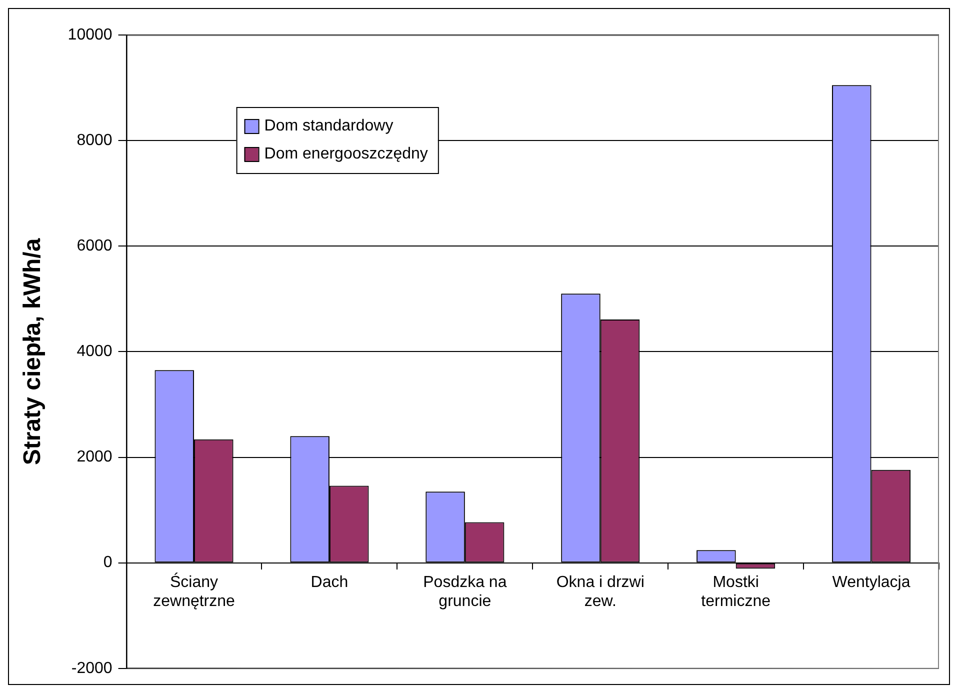  What do you see at coordinates (194, 591) in the screenshot?
I see `x-tick-label: Ściany zewnętrzne` at bounding box center [194, 591].